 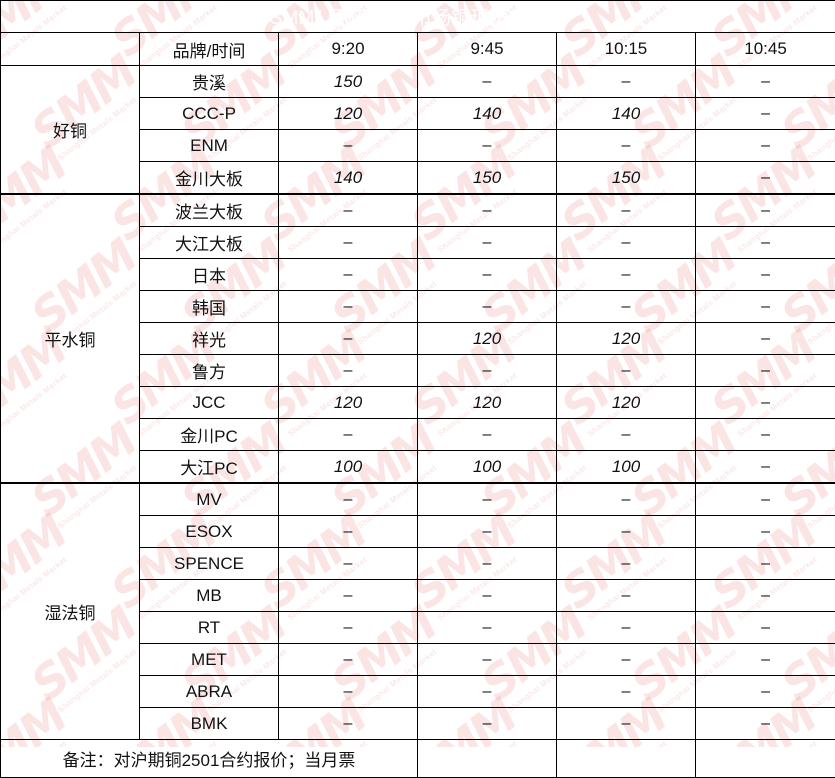 What do you see at coordinates (626, 114) in the screenshot?
I see `value-cell: 140` at bounding box center [626, 114].